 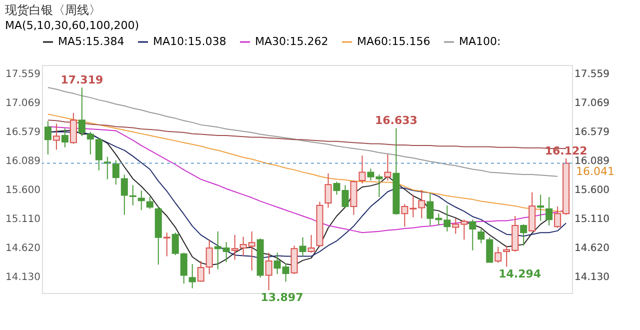 I want to click on annotation: 16.633, so click(x=396, y=121).